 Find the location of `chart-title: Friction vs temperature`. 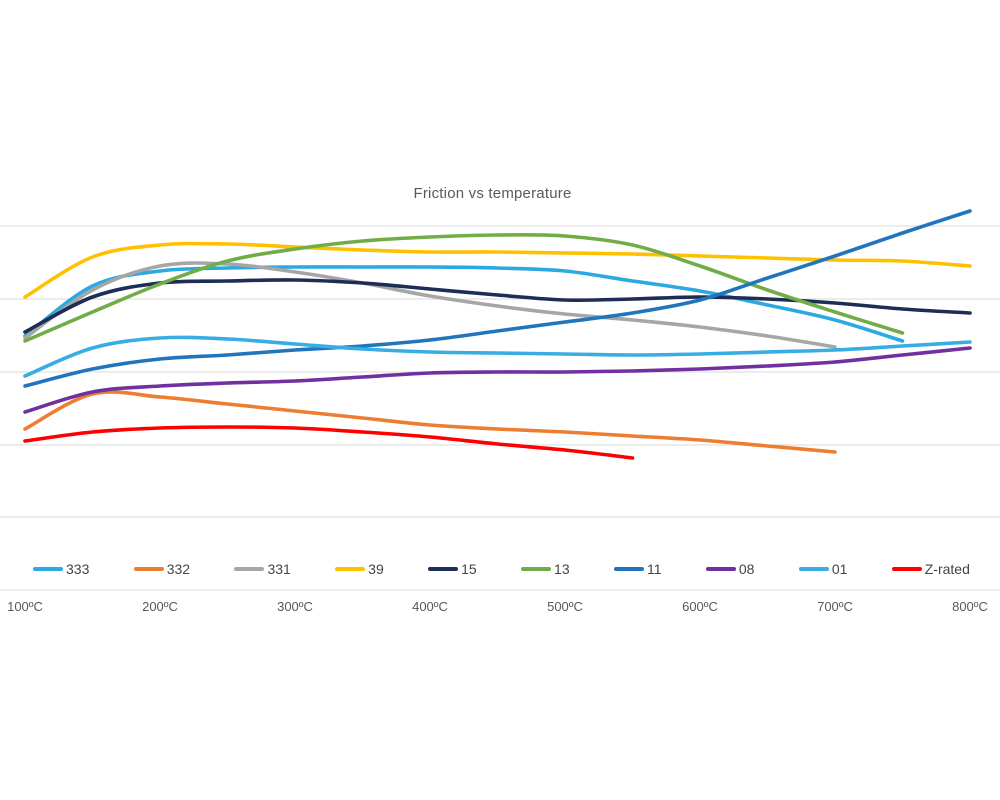

chart-title: Friction vs temperature is located at coordinates (492, 193).